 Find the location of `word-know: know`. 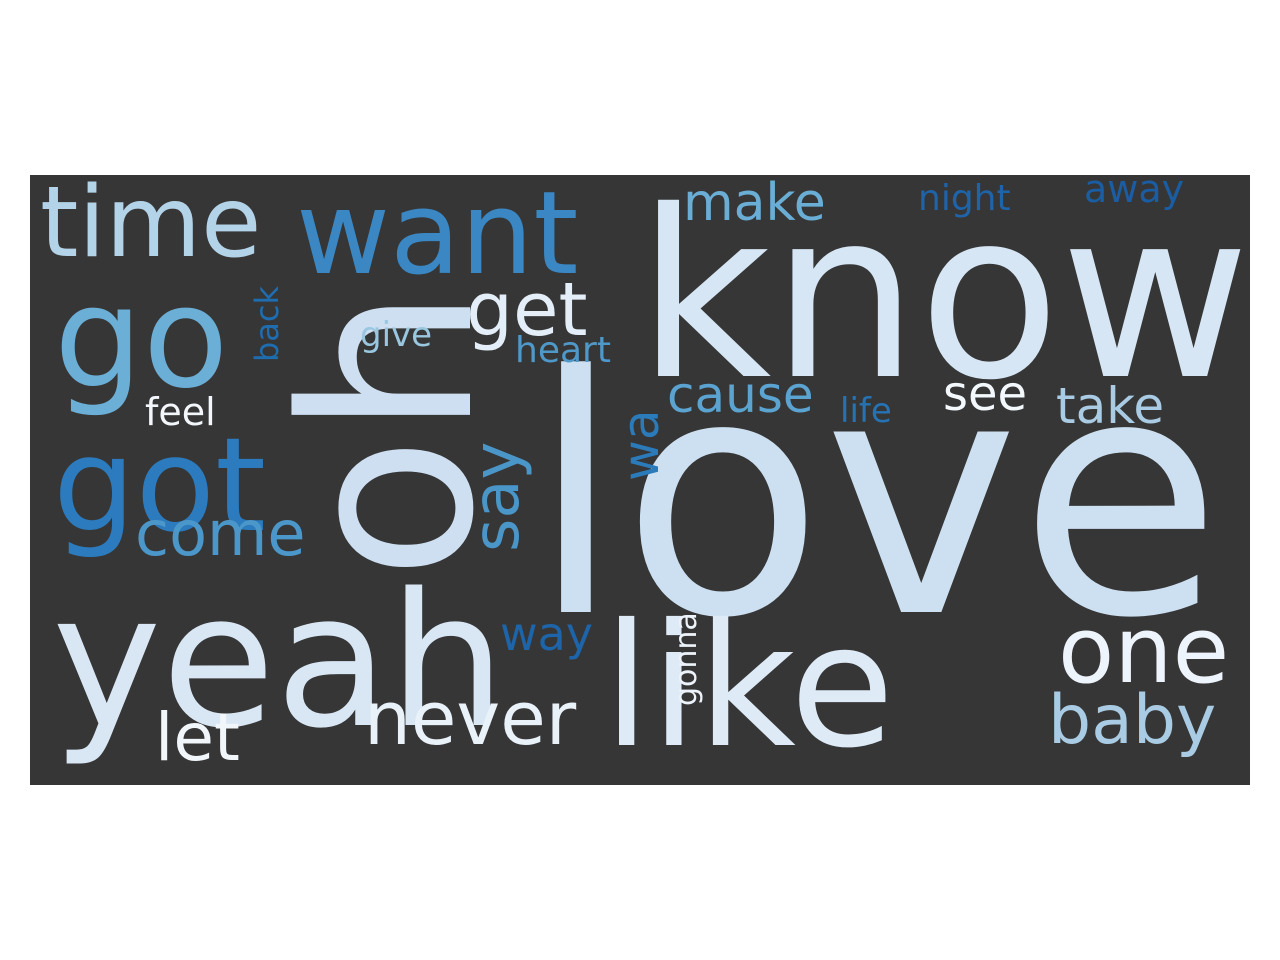

word-know: know is located at coordinates (943, 296).